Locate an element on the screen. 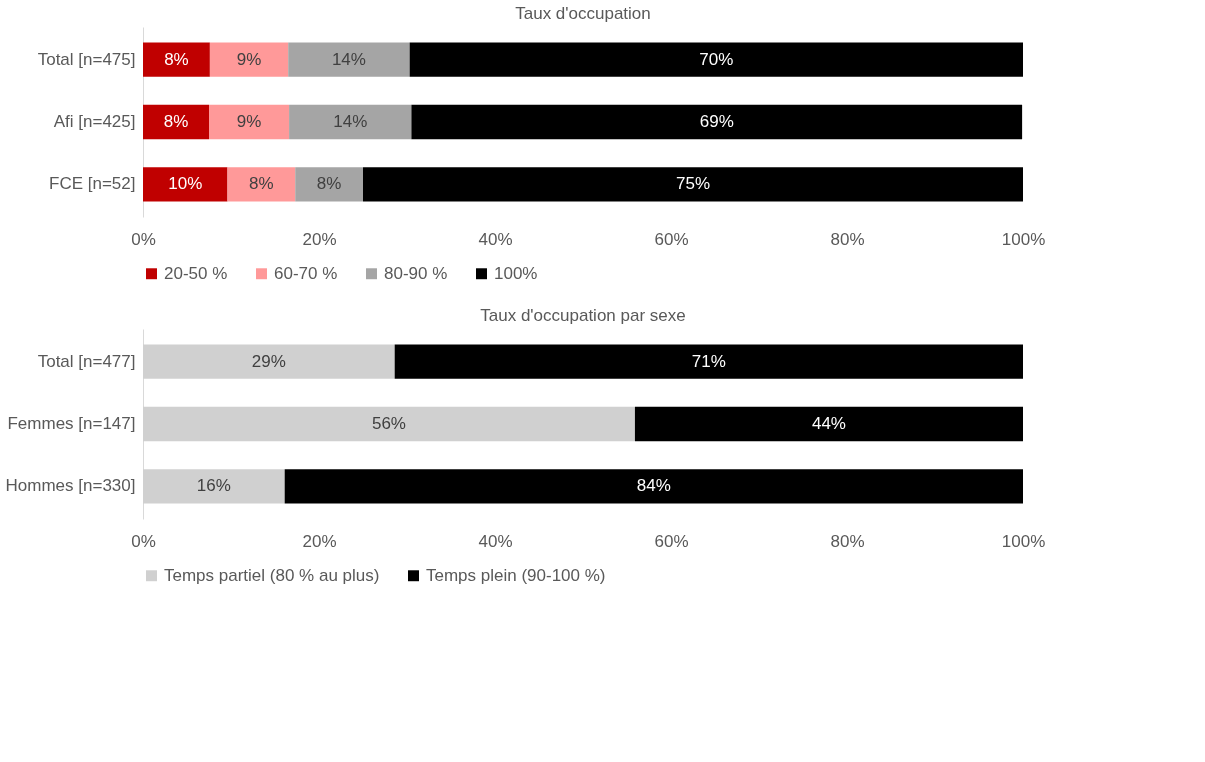 The width and height of the screenshot is (1205, 762). data-label: 69% is located at coordinates (716, 121).